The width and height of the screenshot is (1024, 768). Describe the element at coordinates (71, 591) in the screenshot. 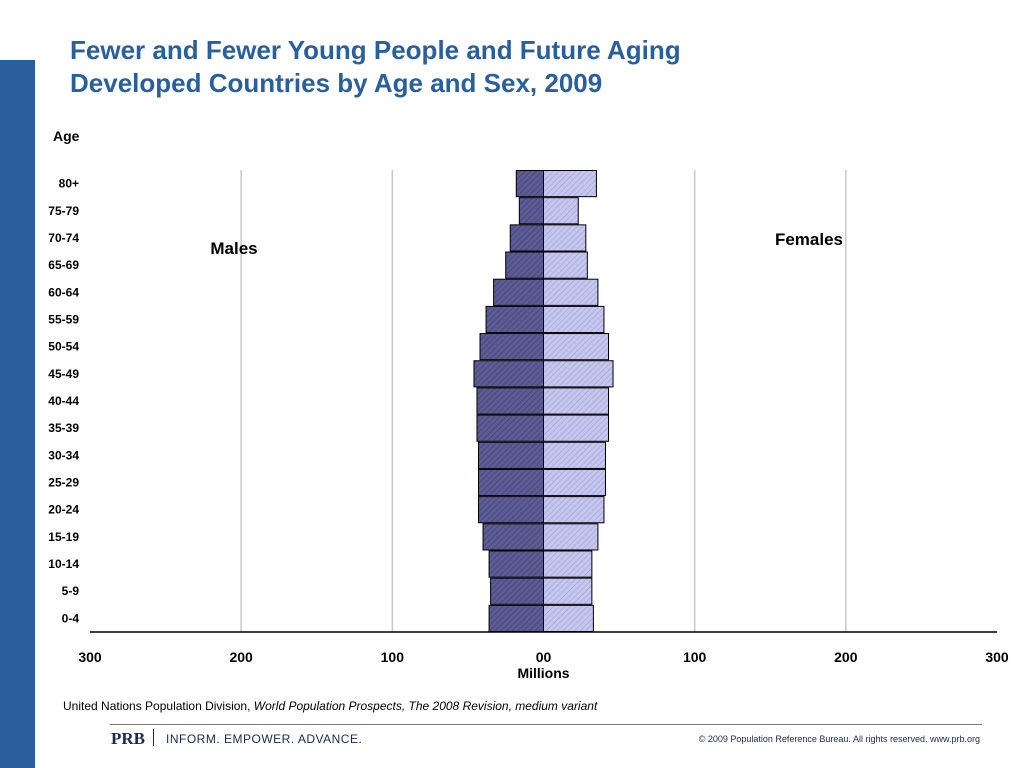

I see `age-group-label: 5-9` at that location.